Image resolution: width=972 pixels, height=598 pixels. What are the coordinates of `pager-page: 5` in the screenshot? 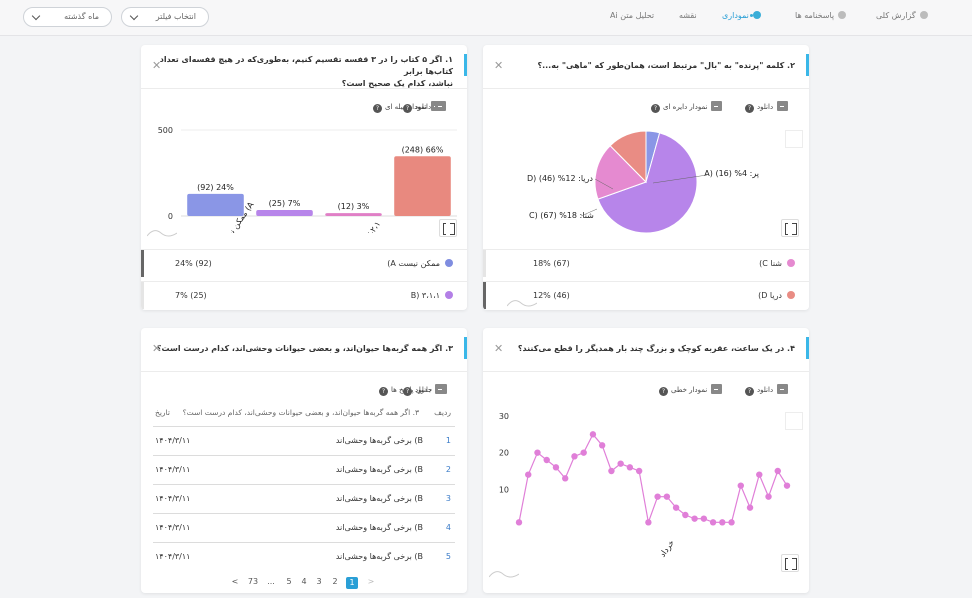 It's located at (289, 581).